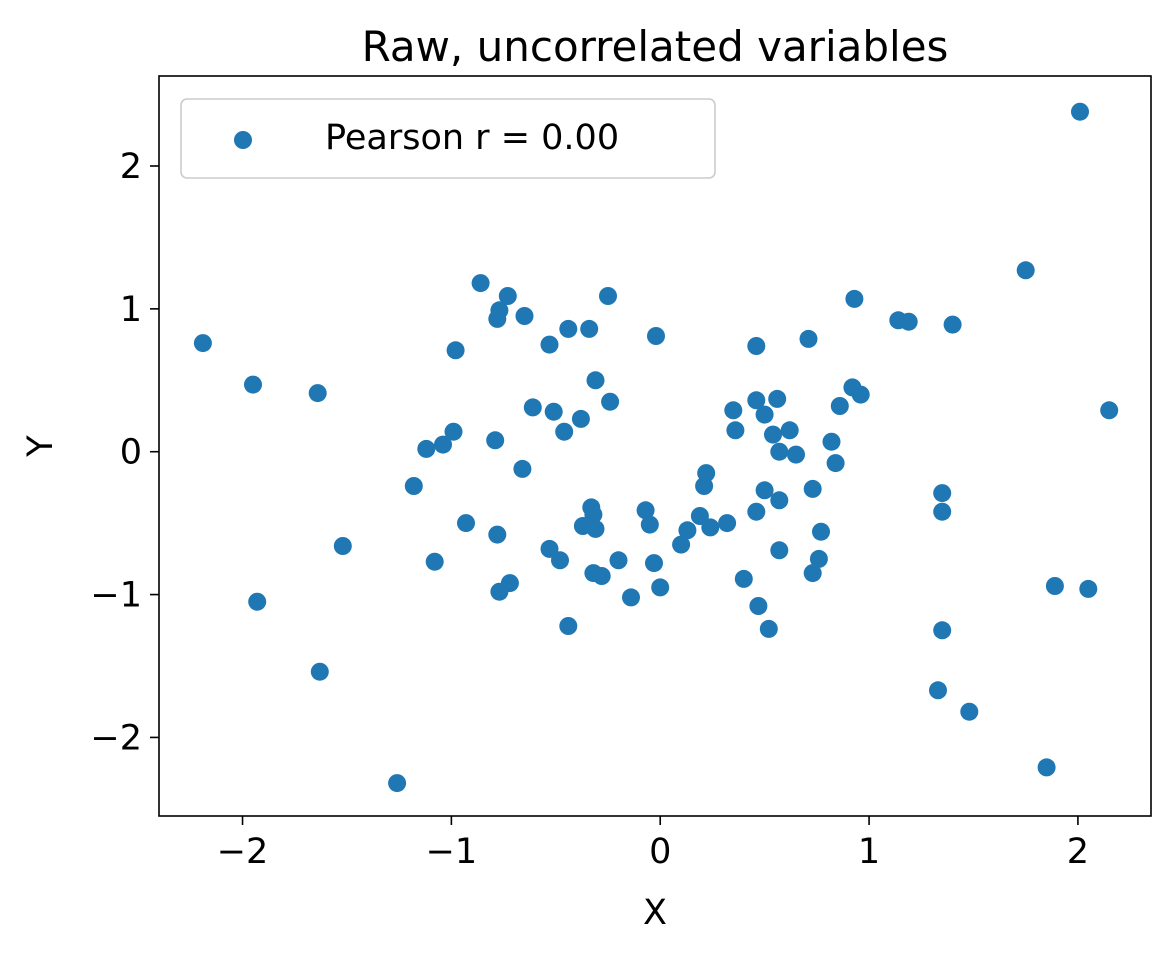  I want to click on chart-title: Raw, uncorrelated variables, so click(655, 46).